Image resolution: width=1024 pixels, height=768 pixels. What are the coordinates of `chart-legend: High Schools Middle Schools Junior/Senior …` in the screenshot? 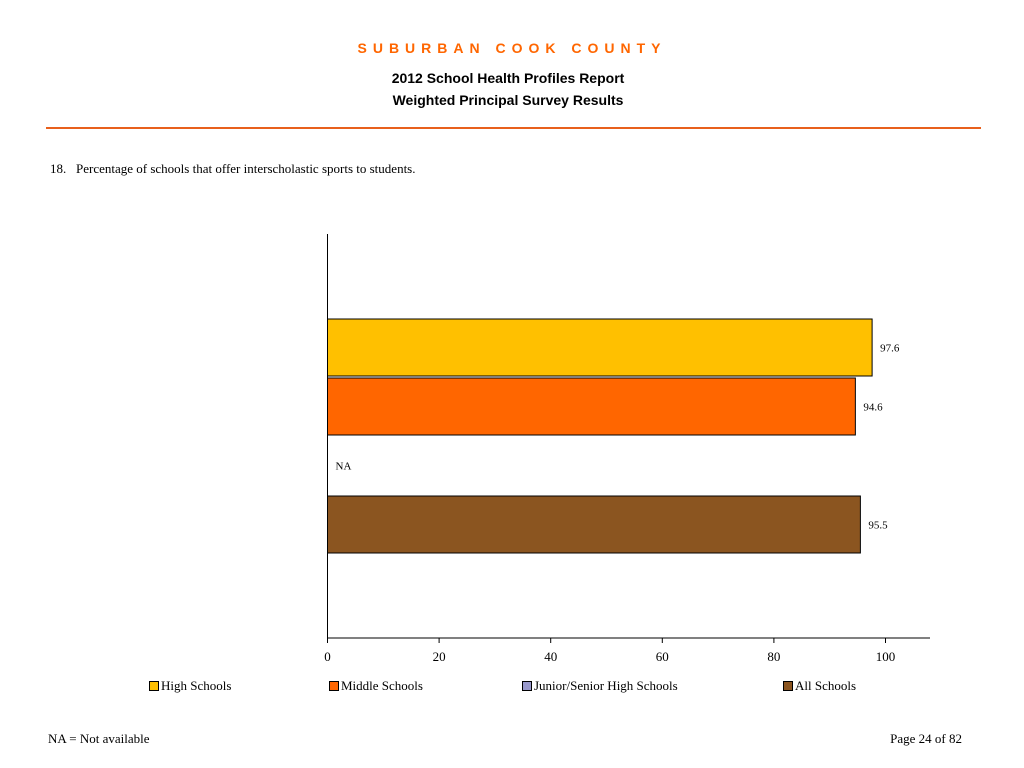 It's located at (512, 687).